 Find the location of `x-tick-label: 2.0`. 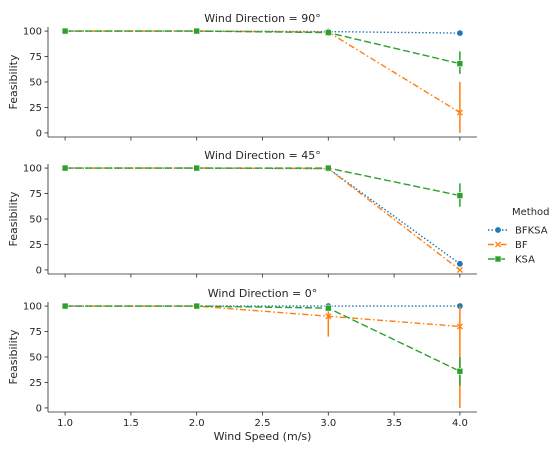

x-tick-label: 2.0 is located at coordinates (197, 423).